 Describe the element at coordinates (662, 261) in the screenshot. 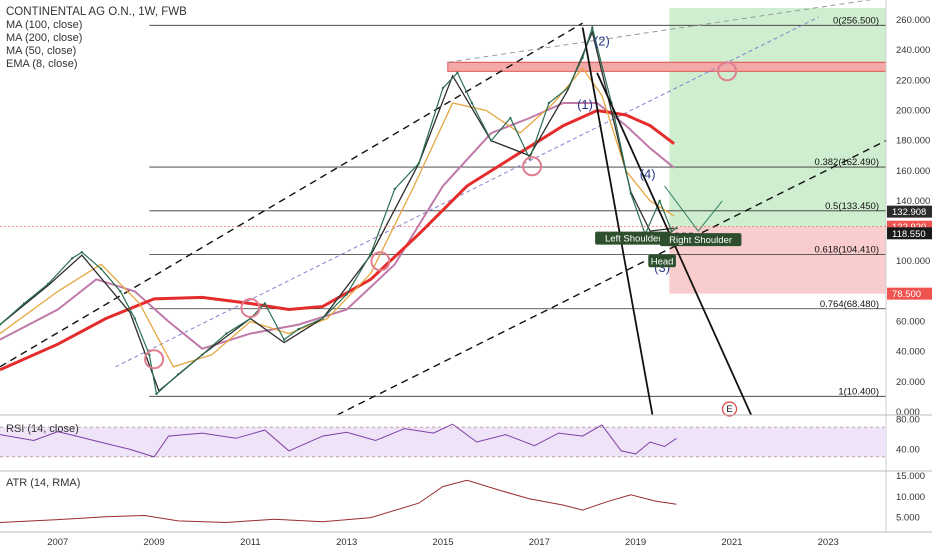

I see `pattern-tag: Head` at that location.